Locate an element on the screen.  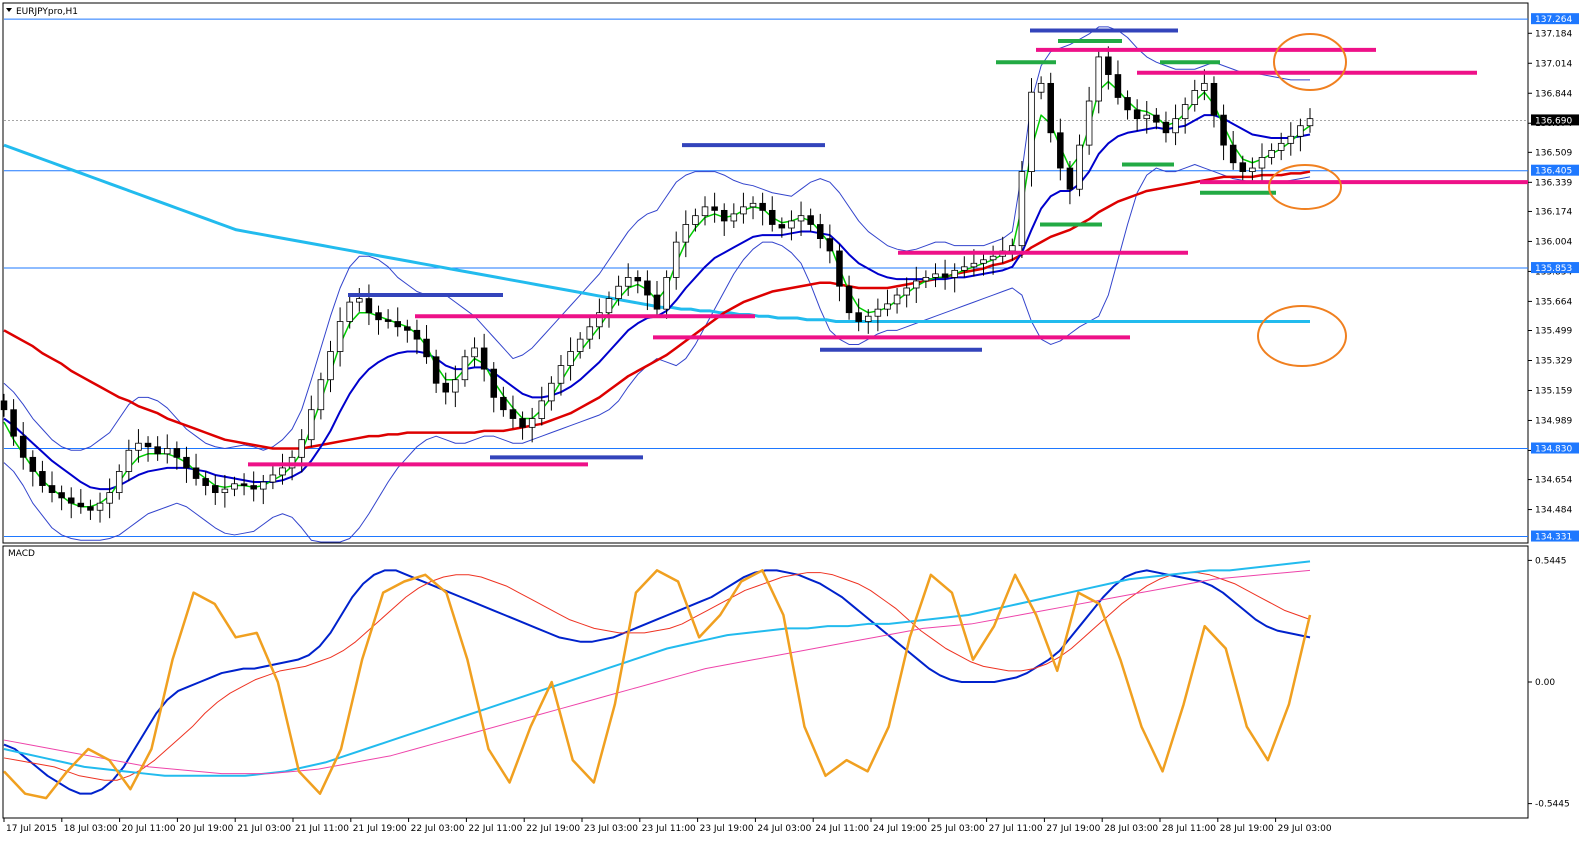
macd-tick-label: -0.5445 is located at coordinates (1552, 805).